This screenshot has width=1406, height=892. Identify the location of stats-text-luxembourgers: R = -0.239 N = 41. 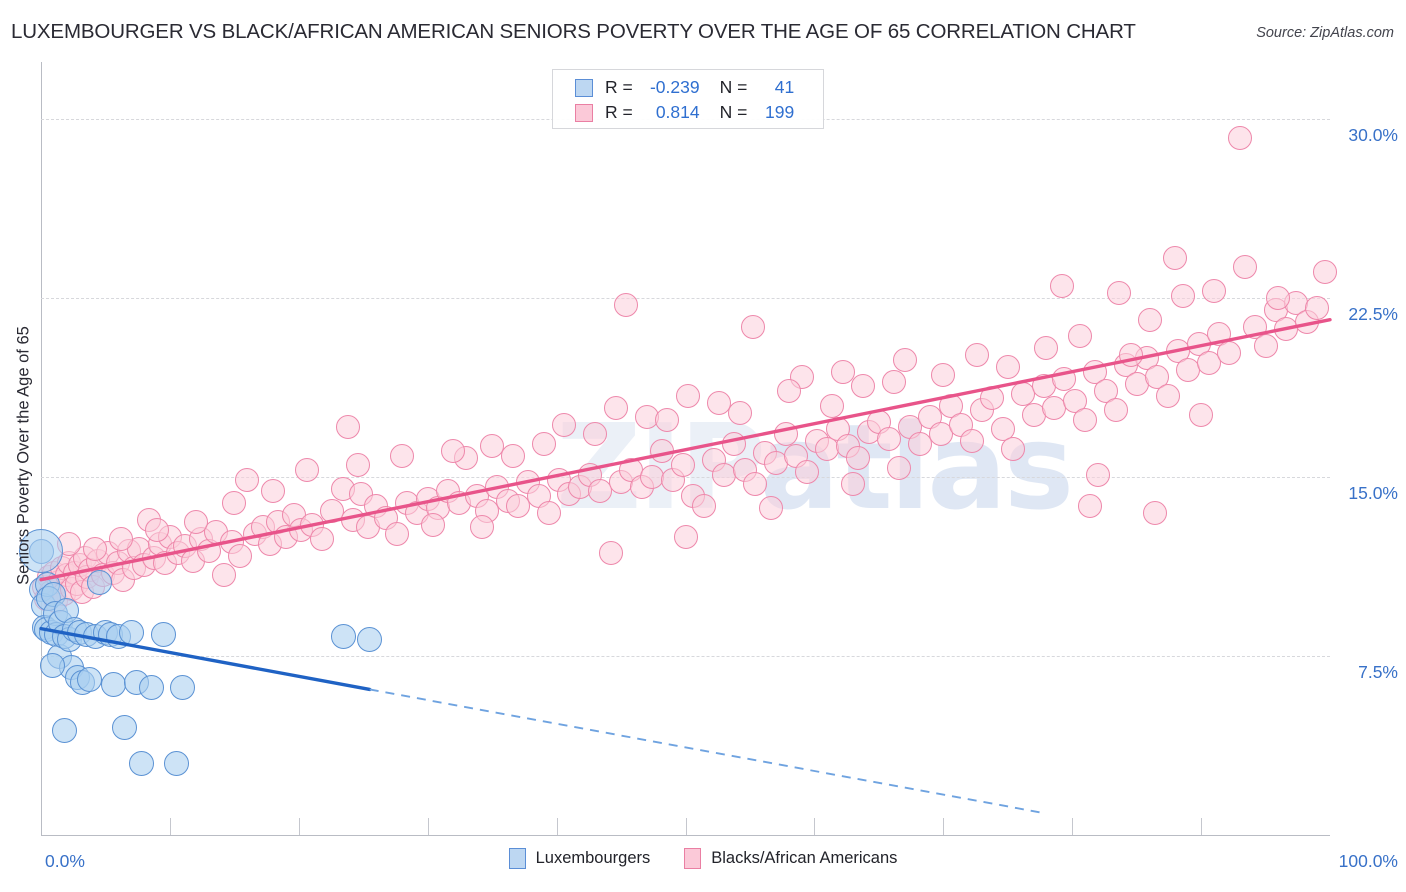
(699, 87).